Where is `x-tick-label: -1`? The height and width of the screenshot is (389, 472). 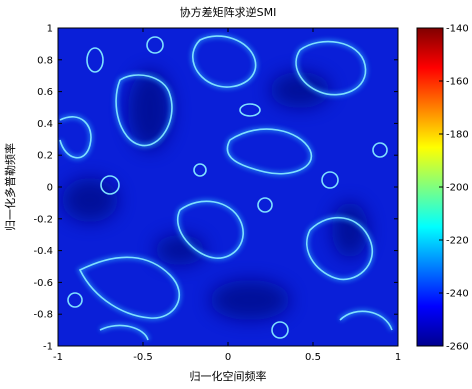 x-tick-label: -1 is located at coordinates (58, 357).